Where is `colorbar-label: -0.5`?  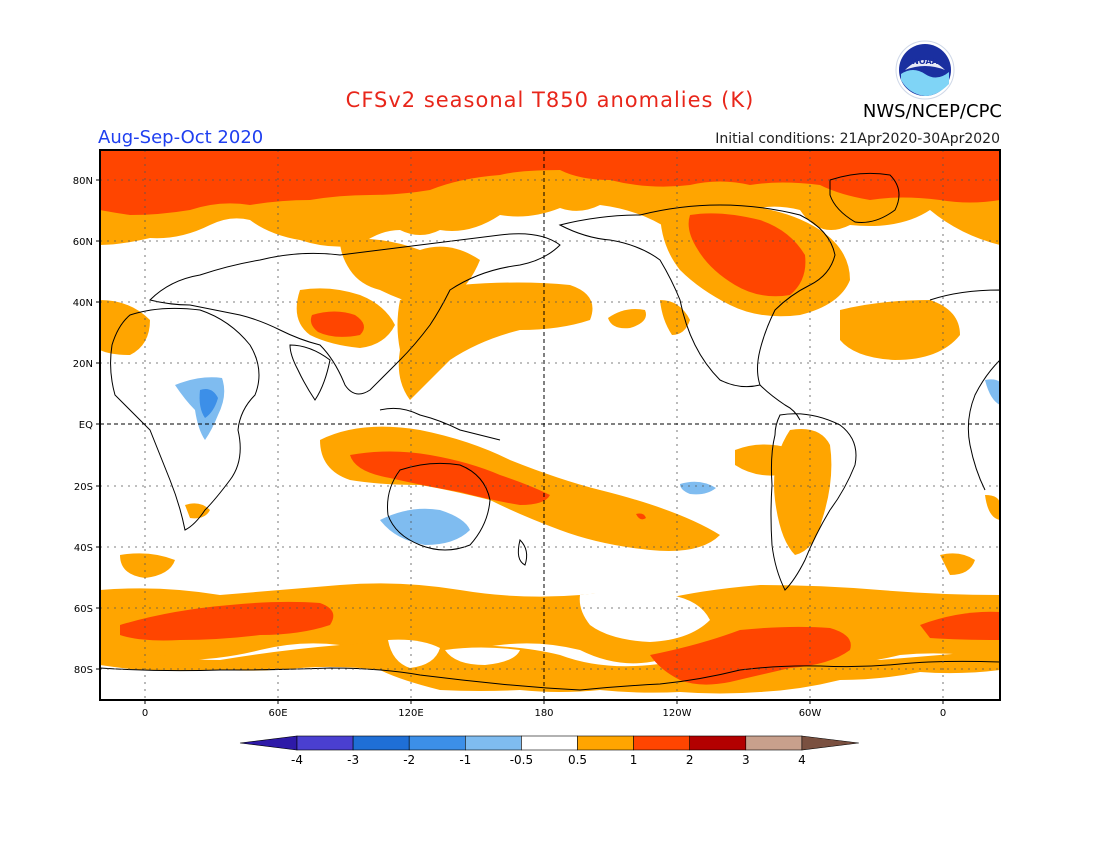 colorbar-label: -0.5 is located at coordinates (521, 760).